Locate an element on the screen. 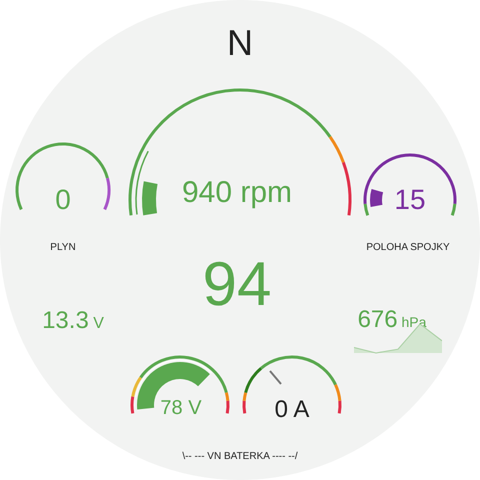  text: 78 V is located at coordinates (181, 408).